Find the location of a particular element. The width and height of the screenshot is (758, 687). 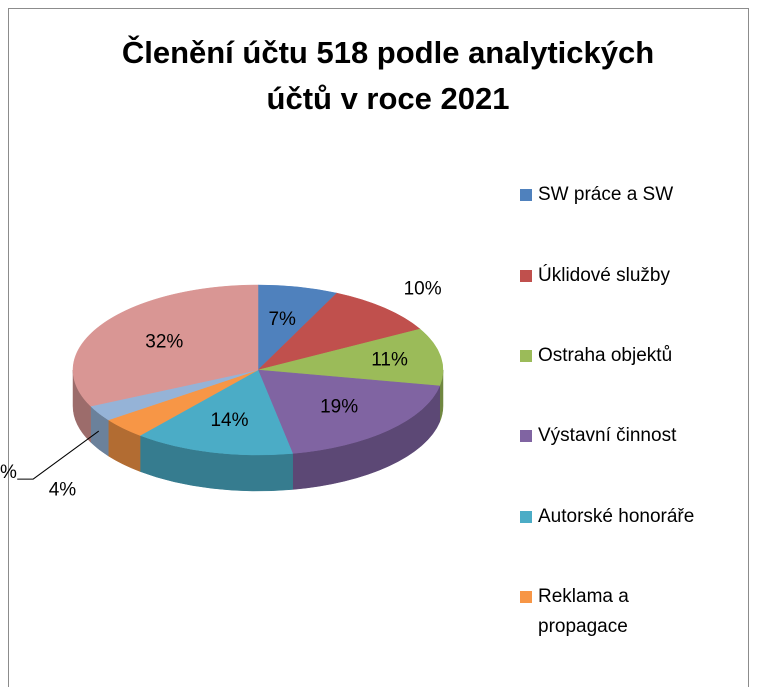

data-label: 19% is located at coordinates (339, 406).